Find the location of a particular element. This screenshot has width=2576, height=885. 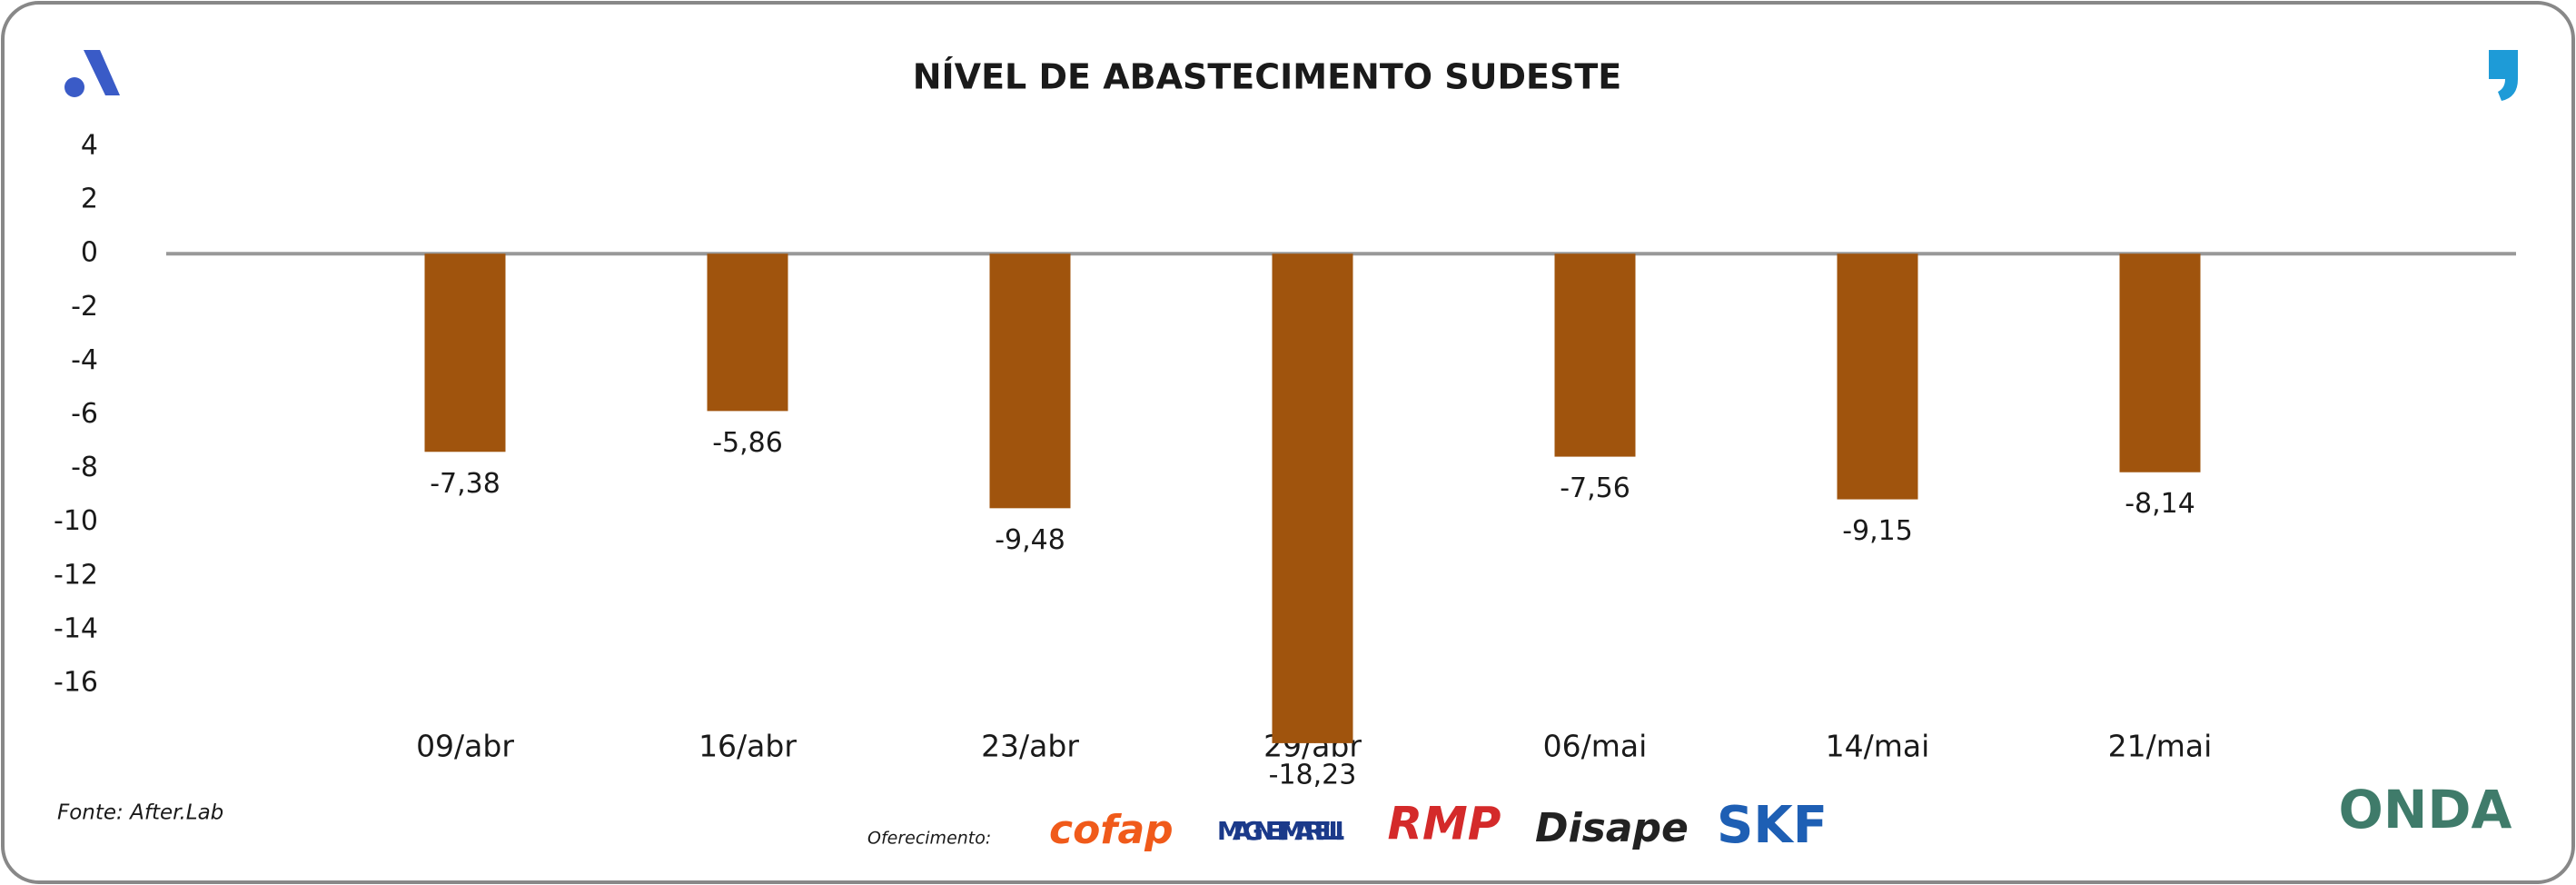

x-tick-label: 06/mai is located at coordinates (1595, 746).